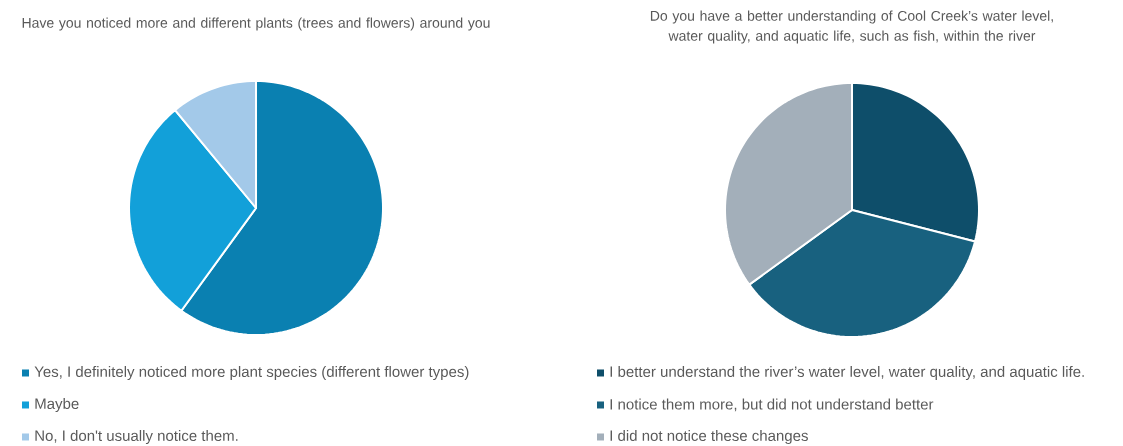 Image resolution: width=1123 pixels, height=446 pixels. Describe the element at coordinates (847, 373) in the screenshot. I see `legend-label: I better understand the river’s water level, water quality, and aquatic life.` at that location.